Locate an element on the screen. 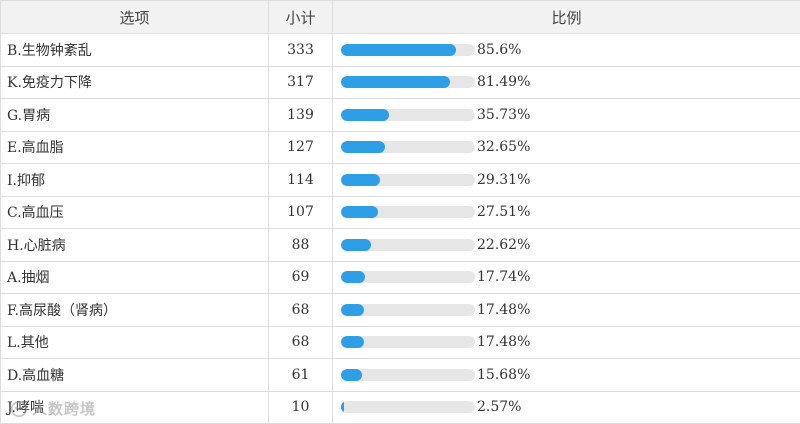 This screenshot has height=424, width=800. ratio-cell: 29.31% is located at coordinates (566, 180).